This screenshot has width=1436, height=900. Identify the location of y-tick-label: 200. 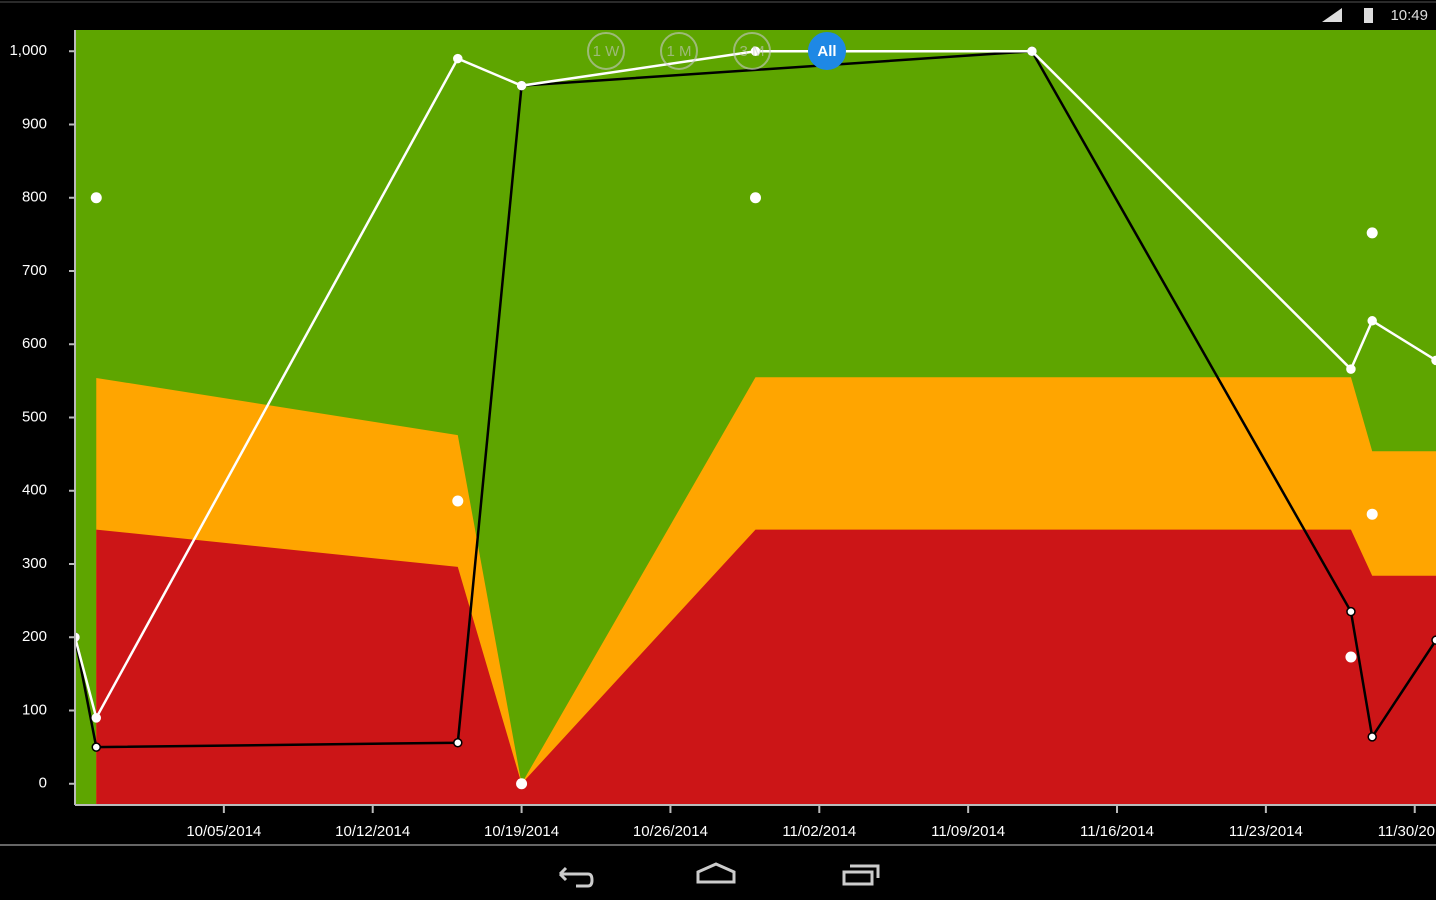
(34, 636).